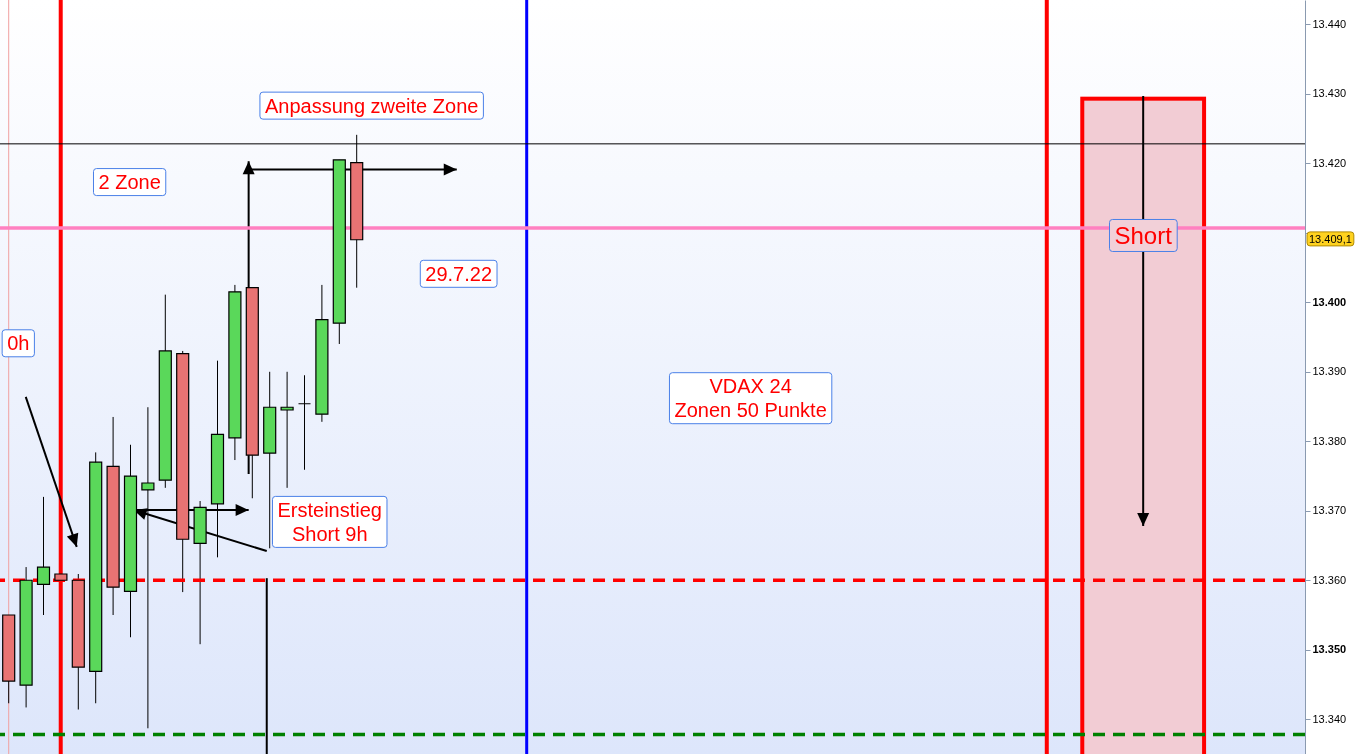 The image size is (1361, 754). What do you see at coordinates (1329, 579) in the screenshot?
I see `y-tick-label: 13.360` at bounding box center [1329, 579].